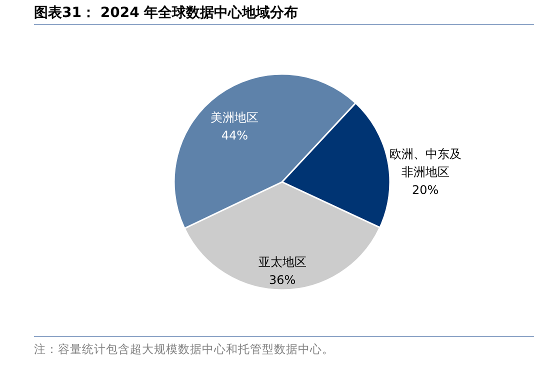 This screenshot has width=534, height=381. Describe the element at coordinates (282, 262) in the screenshot. I see `slice-label: 亚太地区` at that location.